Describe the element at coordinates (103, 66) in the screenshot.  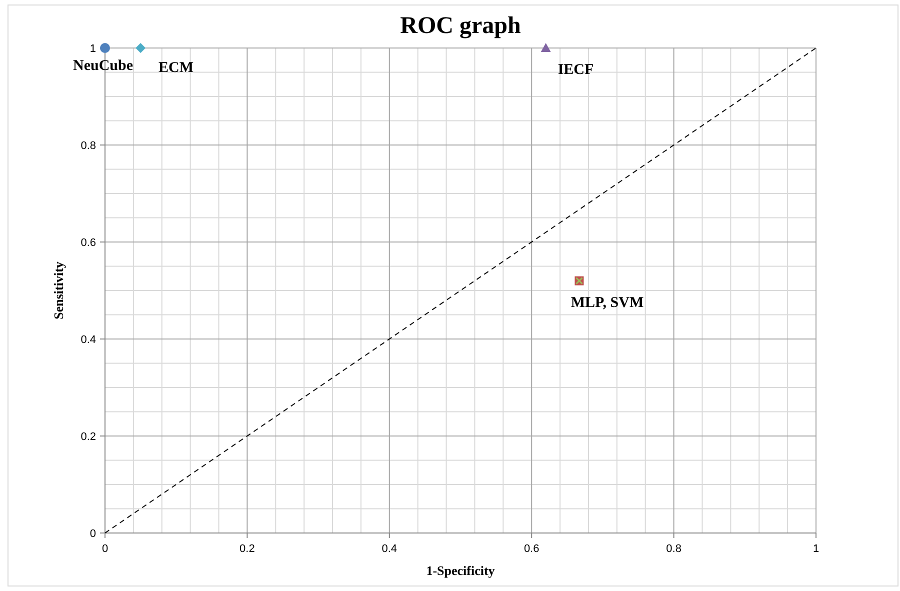
I see `series-label: NeuCube` at that location.